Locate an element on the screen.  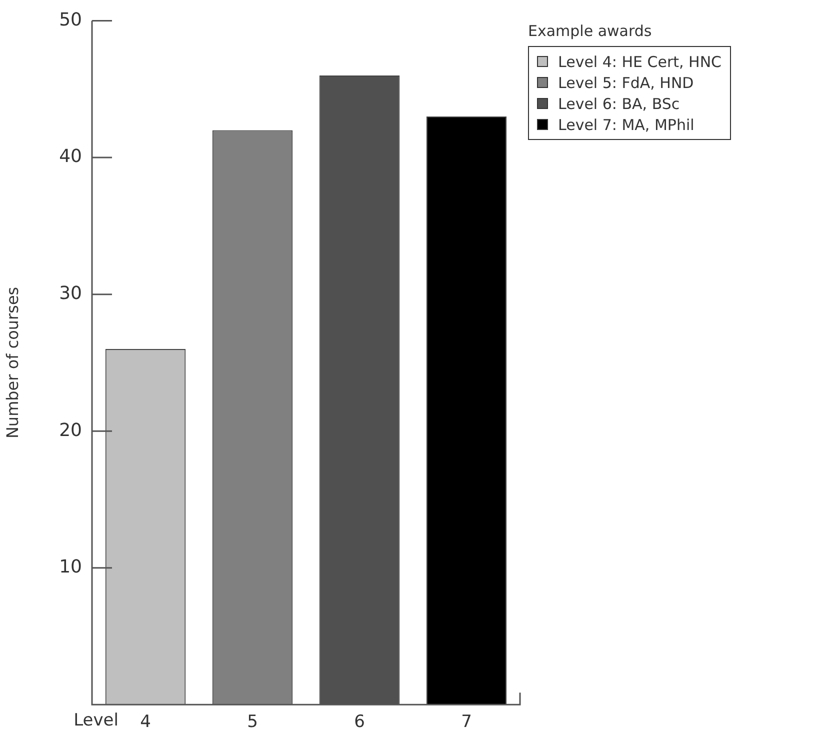
y-tick-label: 50 is located at coordinates (70, 19).